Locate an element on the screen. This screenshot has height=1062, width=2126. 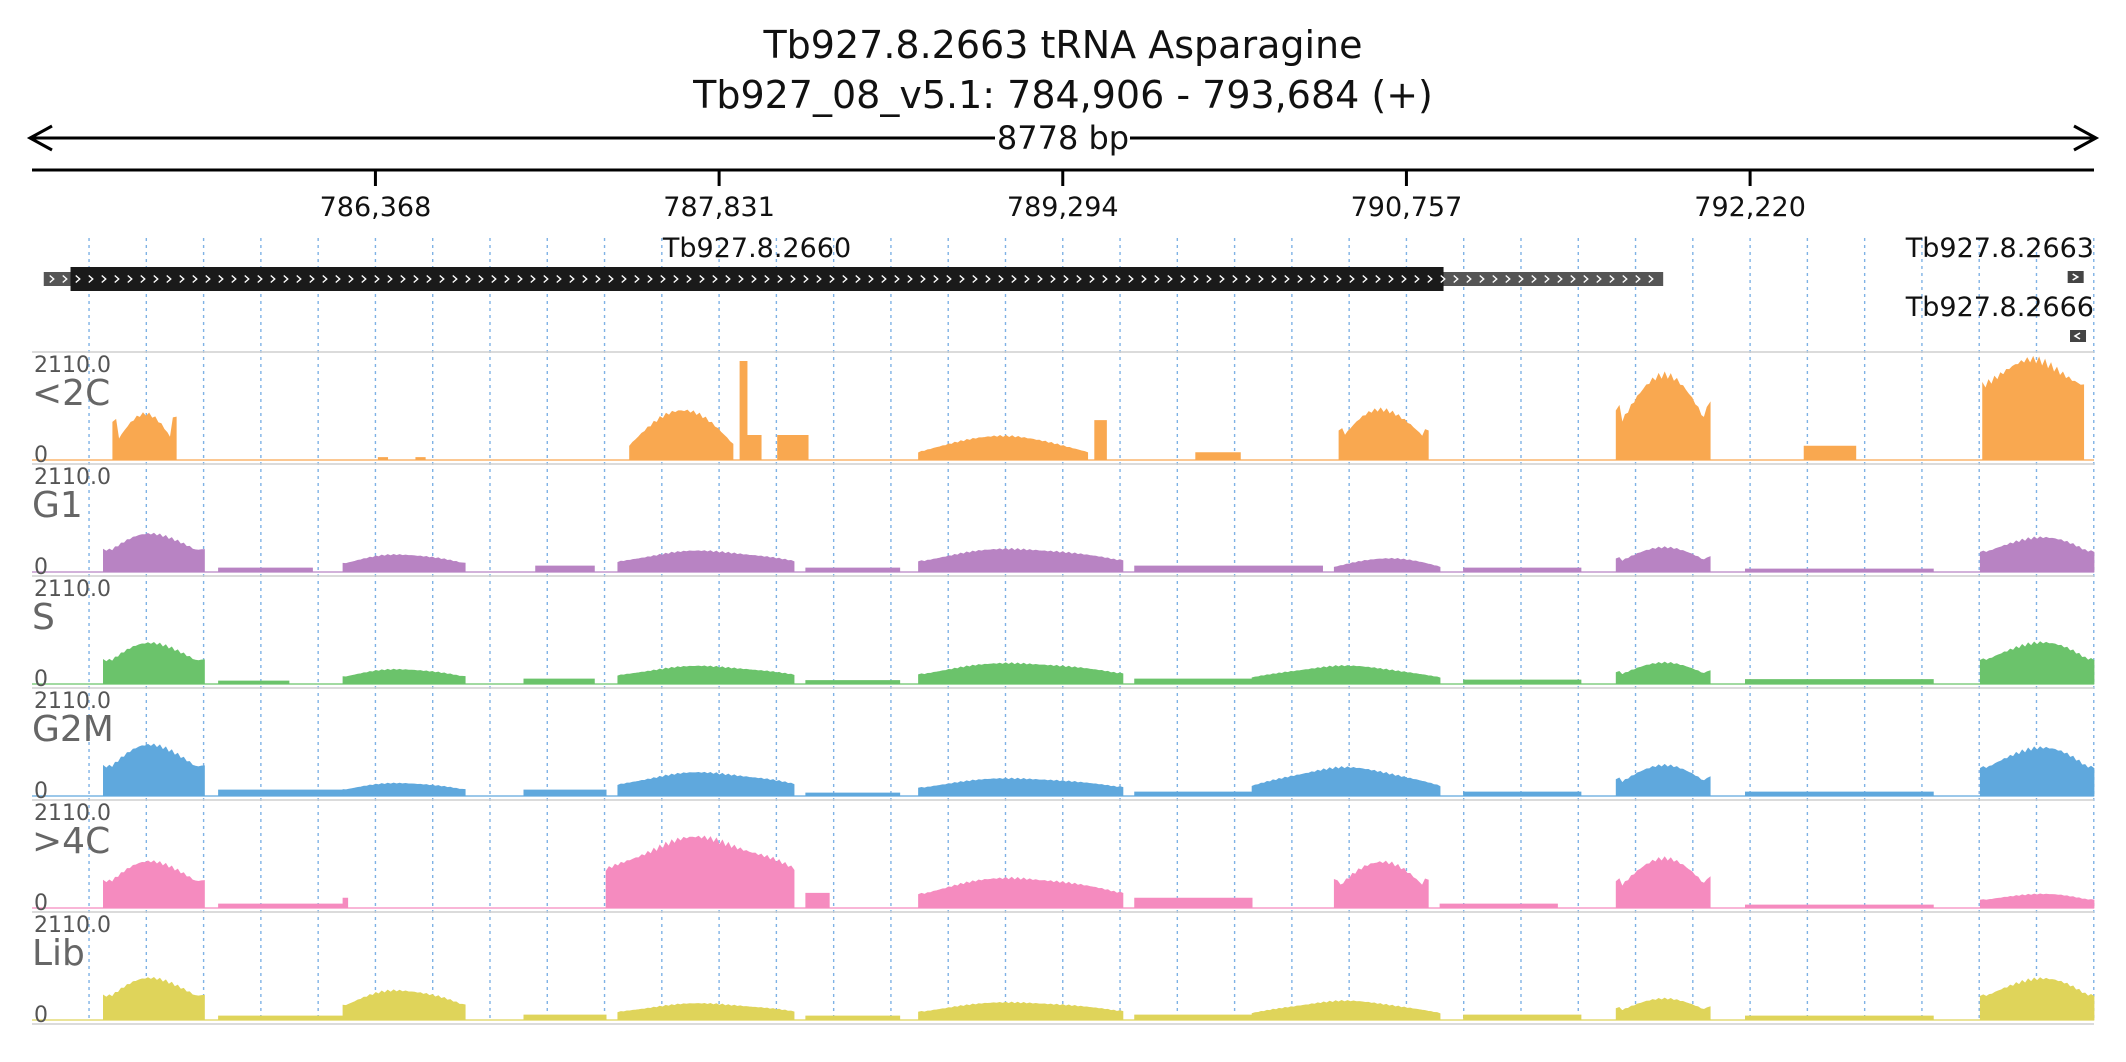
coverage-track: 2110.0G1 0 is located at coordinates (1063, 521).